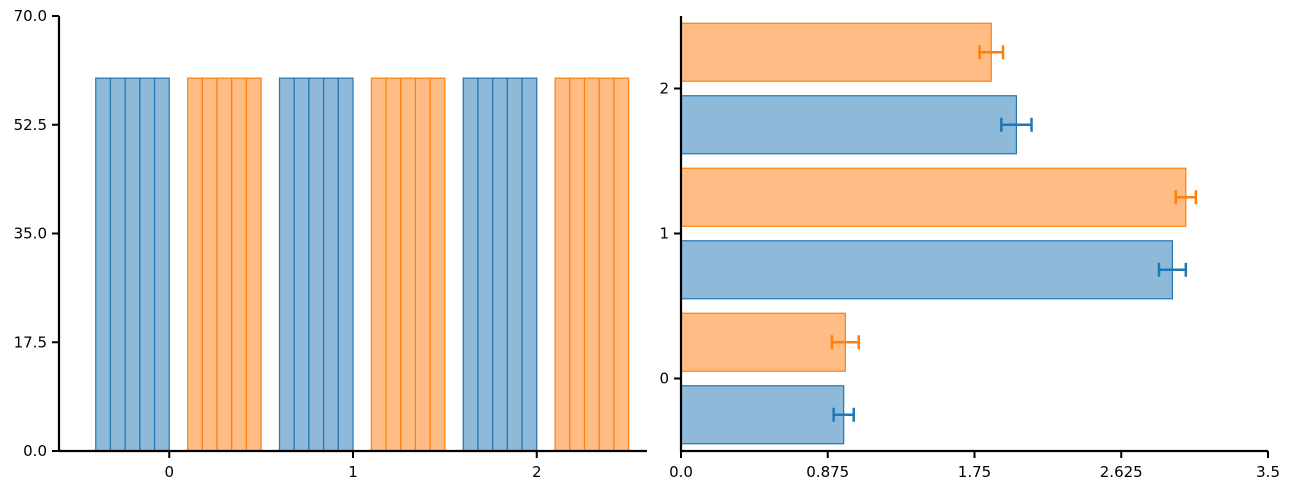 The image size is (1291, 491). I want to click on x-tick-label: 3.5, so click(1268, 472).